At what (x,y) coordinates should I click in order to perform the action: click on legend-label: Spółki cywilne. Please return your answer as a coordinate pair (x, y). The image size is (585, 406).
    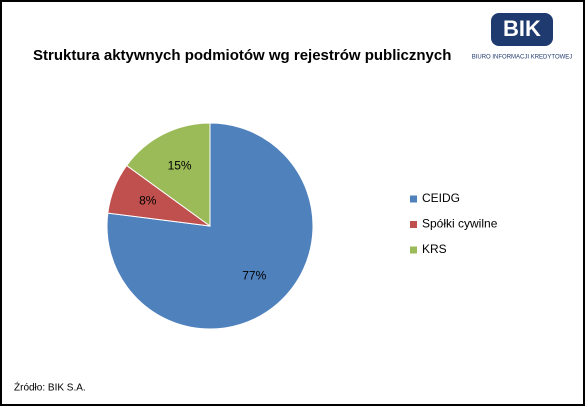
    Looking at the image, I should click on (460, 224).